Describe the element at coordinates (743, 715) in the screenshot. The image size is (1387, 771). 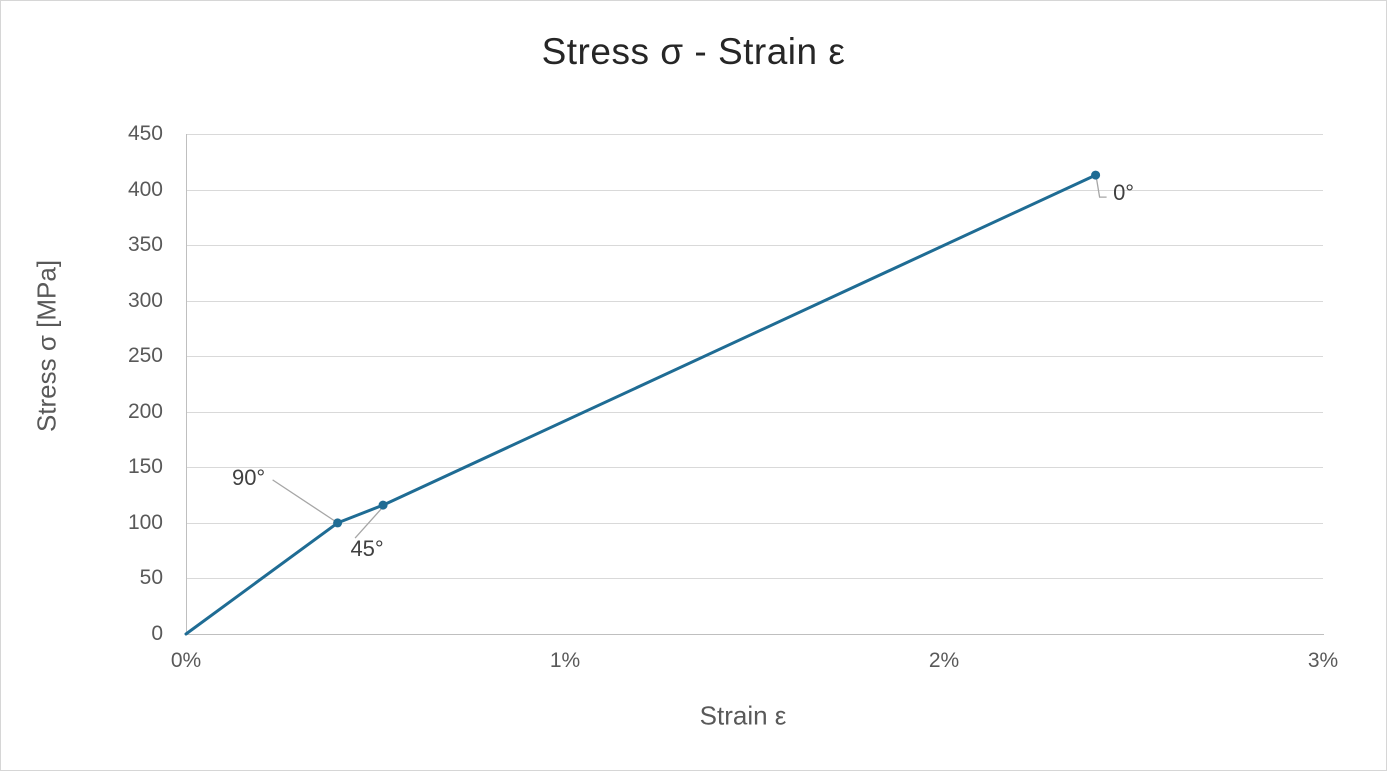
I see `x-axis-title: Strain ε` at that location.